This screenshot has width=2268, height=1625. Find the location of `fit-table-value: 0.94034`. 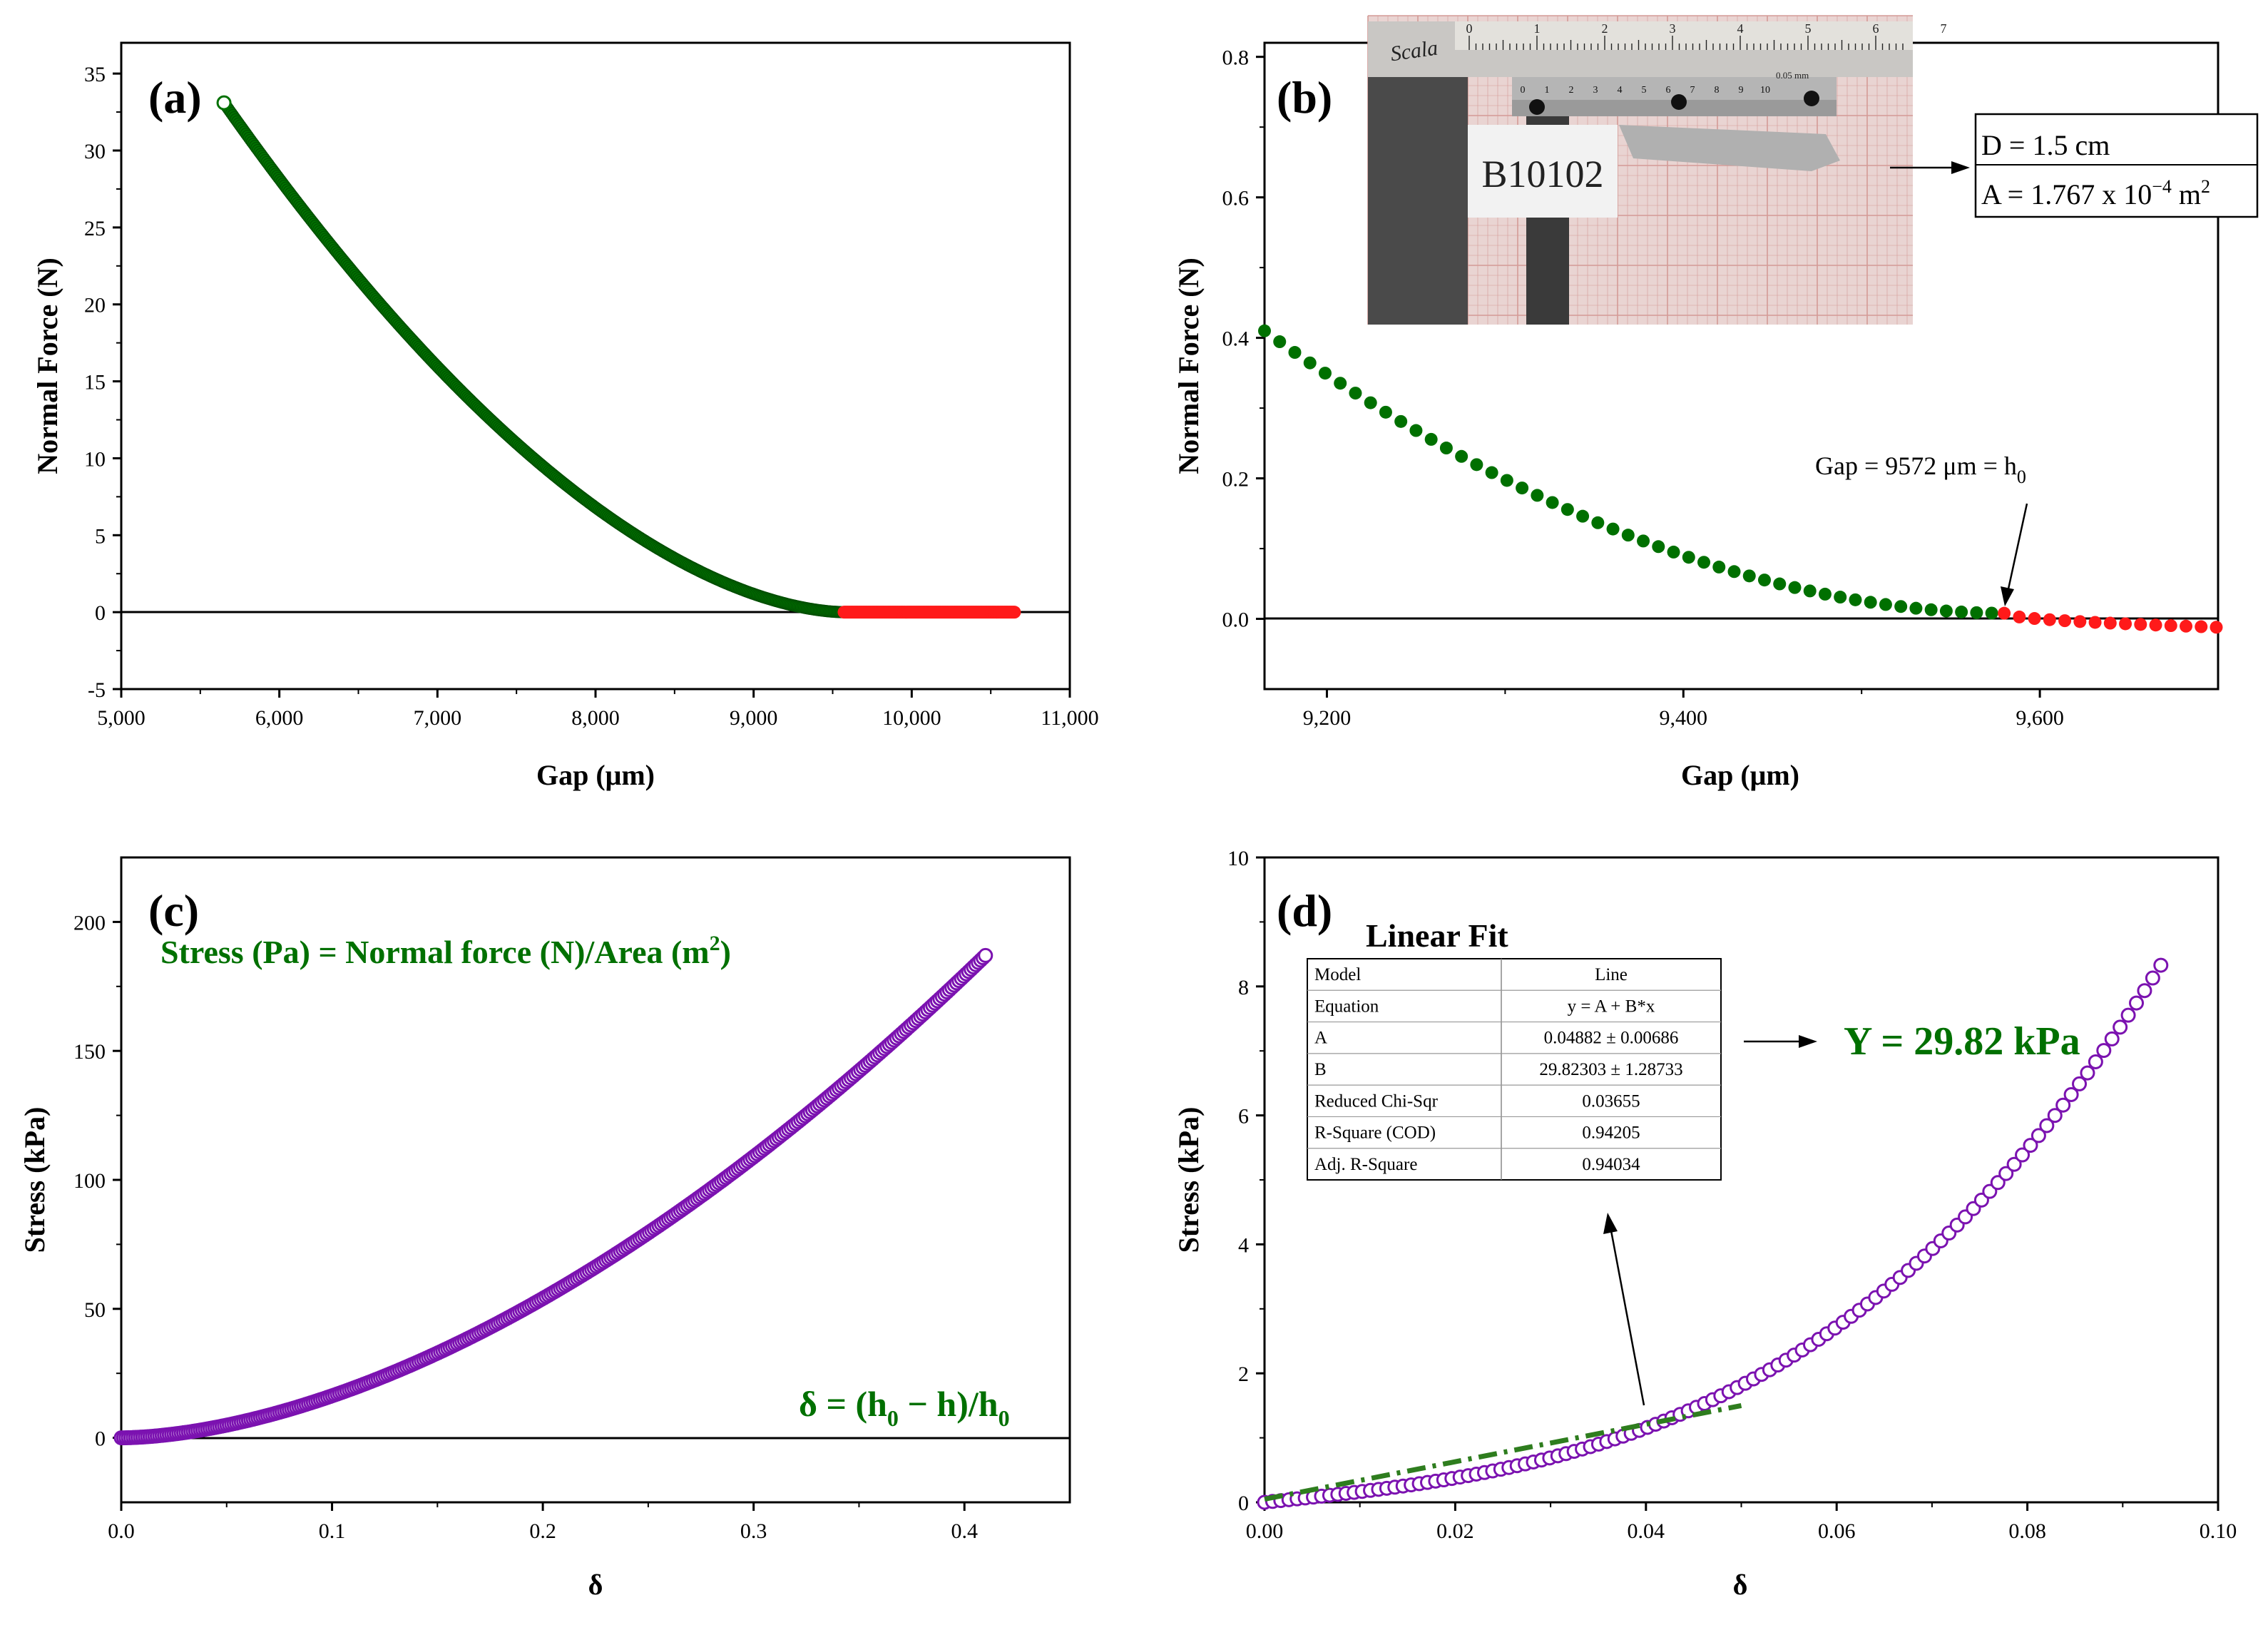

fit-table-value: 0.94034 is located at coordinates (1611, 1164).